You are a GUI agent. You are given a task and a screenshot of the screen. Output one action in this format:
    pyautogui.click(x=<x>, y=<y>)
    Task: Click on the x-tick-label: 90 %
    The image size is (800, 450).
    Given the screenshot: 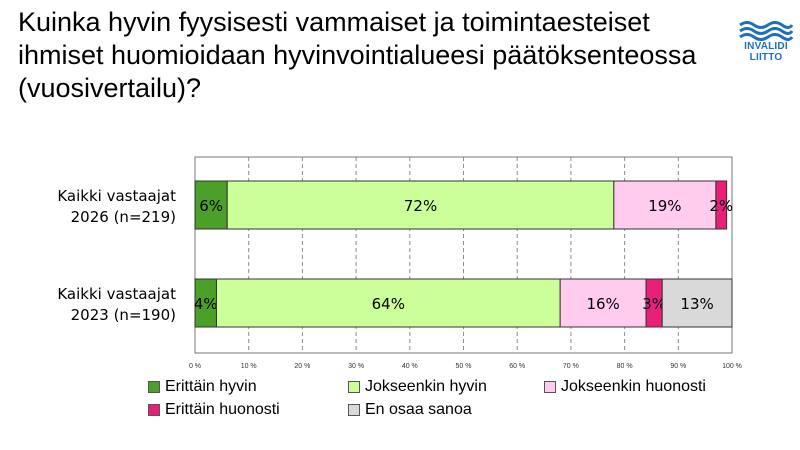 What is the action you would take?
    pyautogui.click(x=678, y=366)
    